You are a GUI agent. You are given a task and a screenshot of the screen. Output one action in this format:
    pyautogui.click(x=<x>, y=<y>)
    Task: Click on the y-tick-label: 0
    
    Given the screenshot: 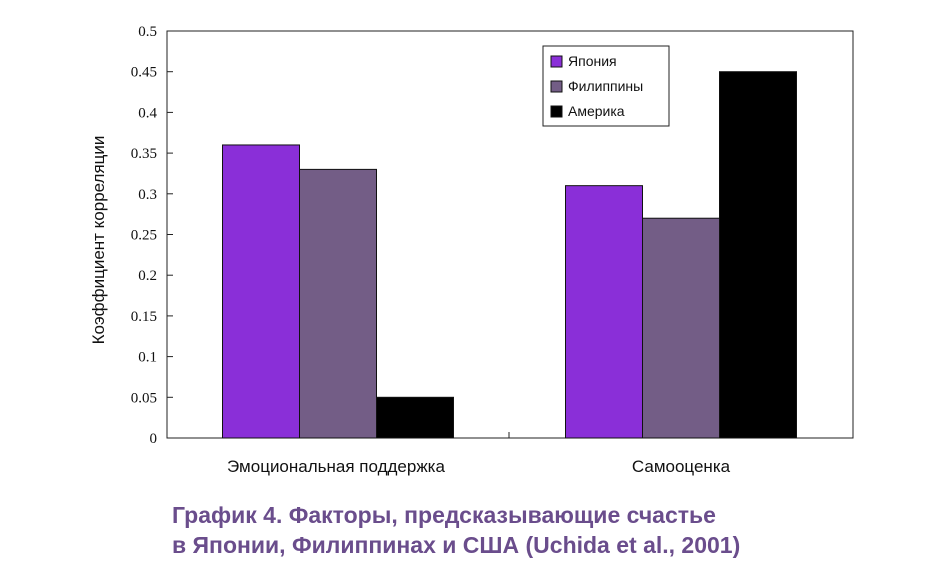 What is the action you would take?
    pyautogui.click(x=154, y=439)
    